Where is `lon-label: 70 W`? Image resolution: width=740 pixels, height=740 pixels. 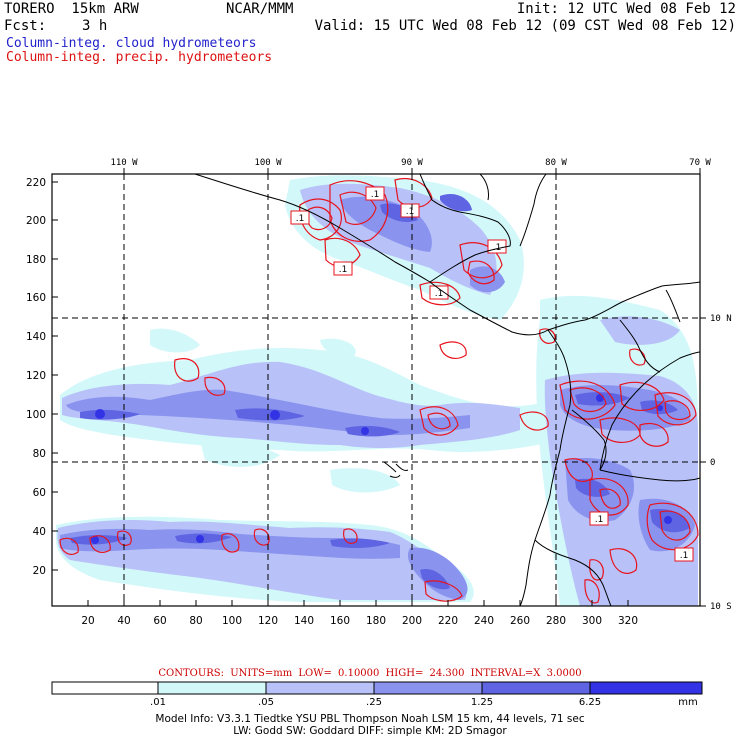 lon-label: 70 W is located at coordinates (700, 163).